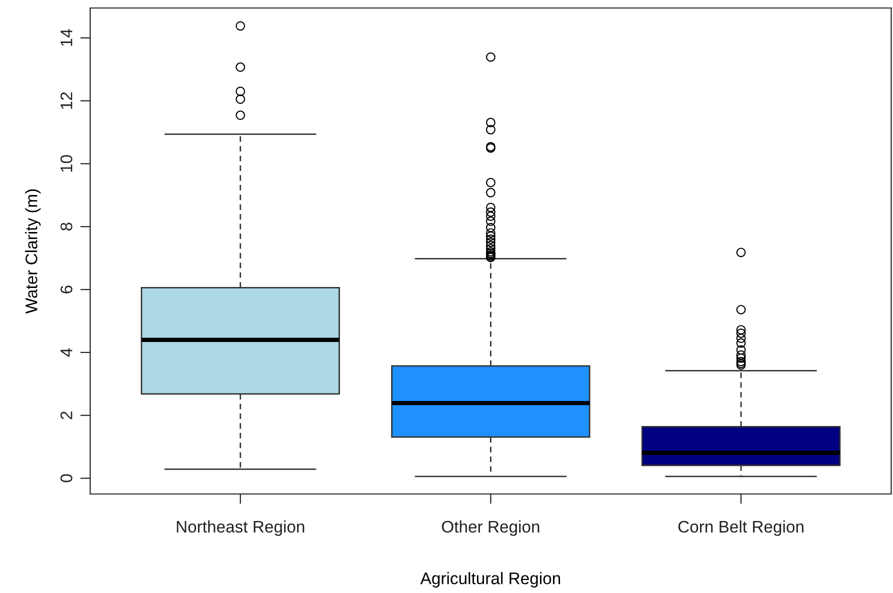  Describe the element at coordinates (490, 580) in the screenshot. I see `x-axis-title: Agricultural Region` at that location.